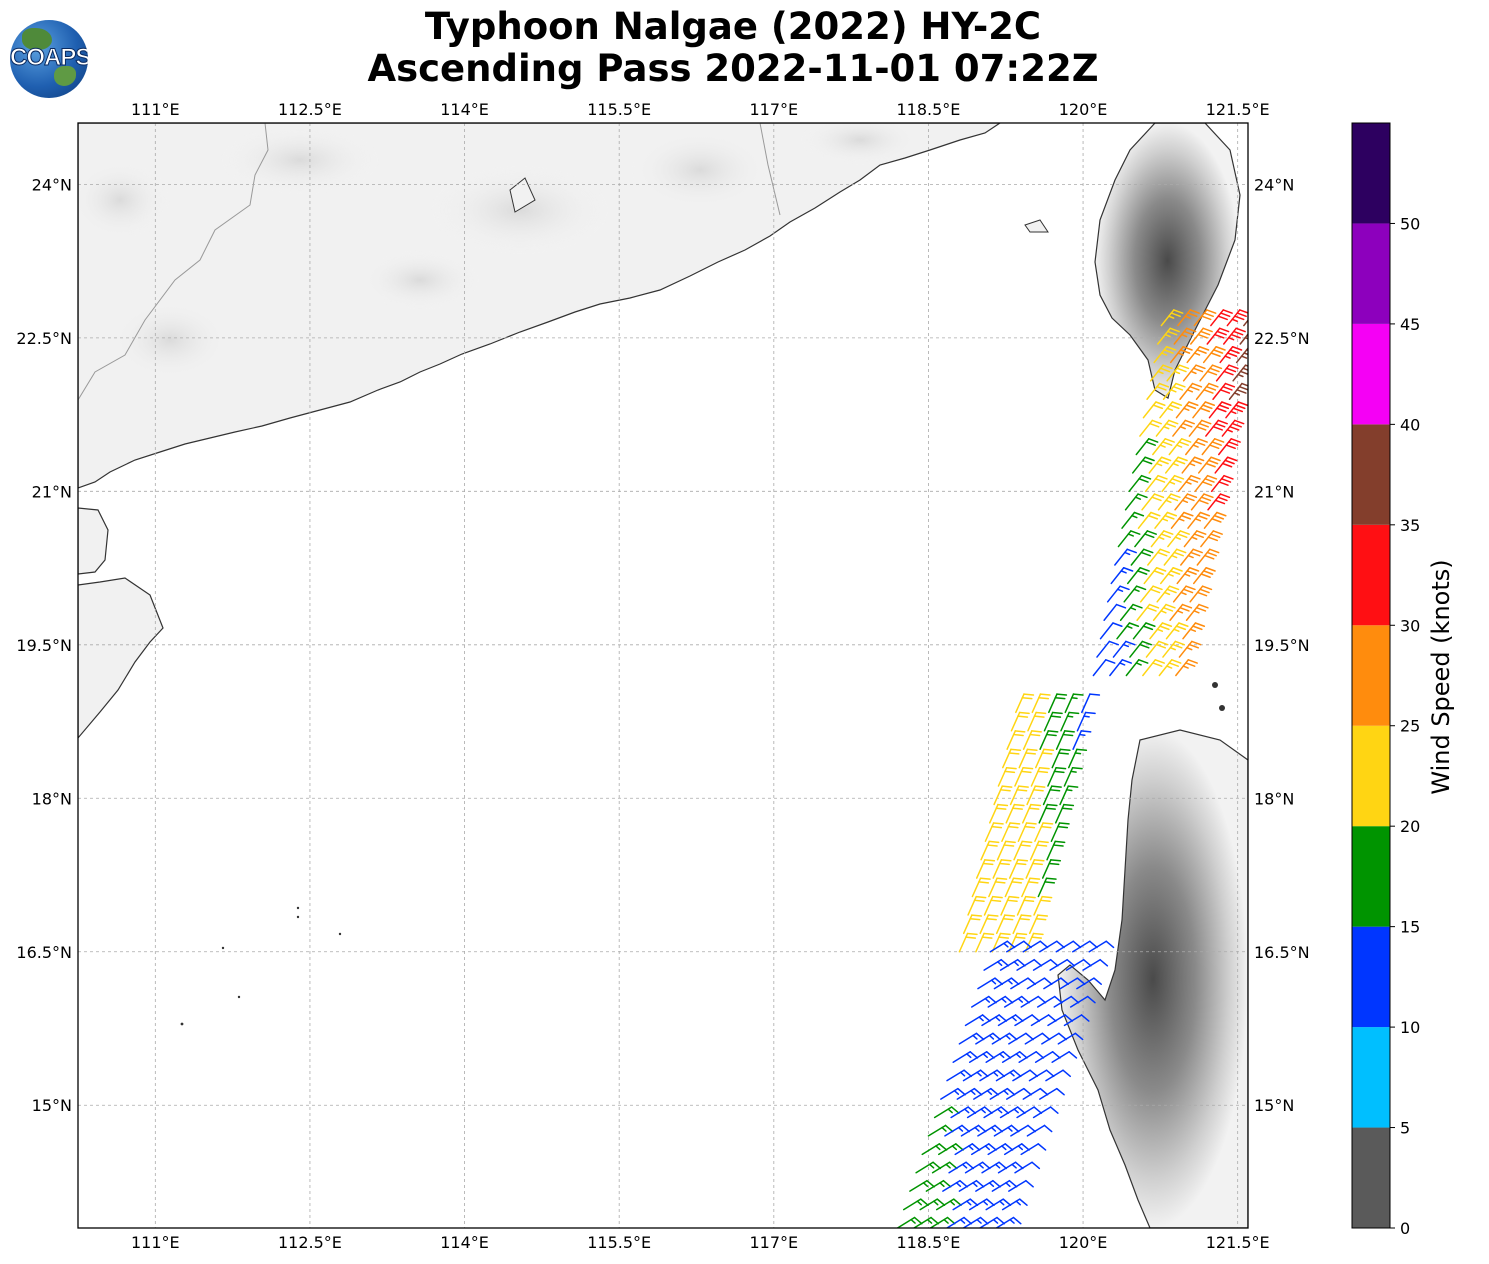  Describe the element at coordinates (1441, 677) in the screenshot. I see `colorbar-label: Wind Speed (knots)` at that location.